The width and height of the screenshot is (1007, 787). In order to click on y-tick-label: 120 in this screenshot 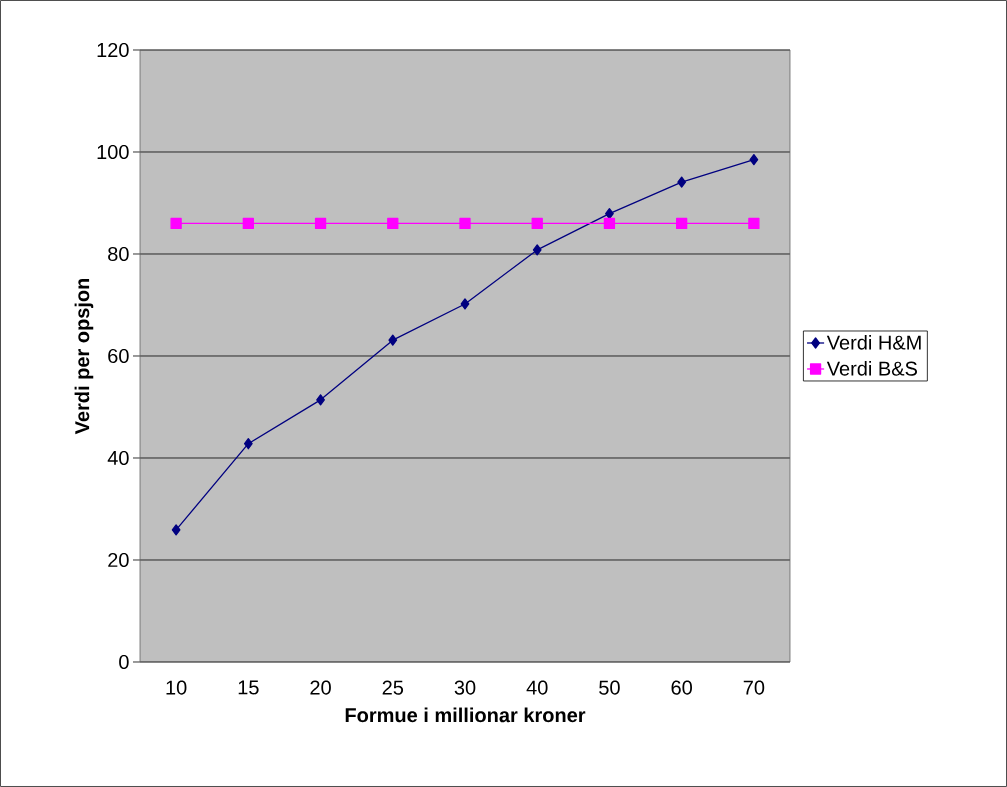, I will do `click(113, 50)`.